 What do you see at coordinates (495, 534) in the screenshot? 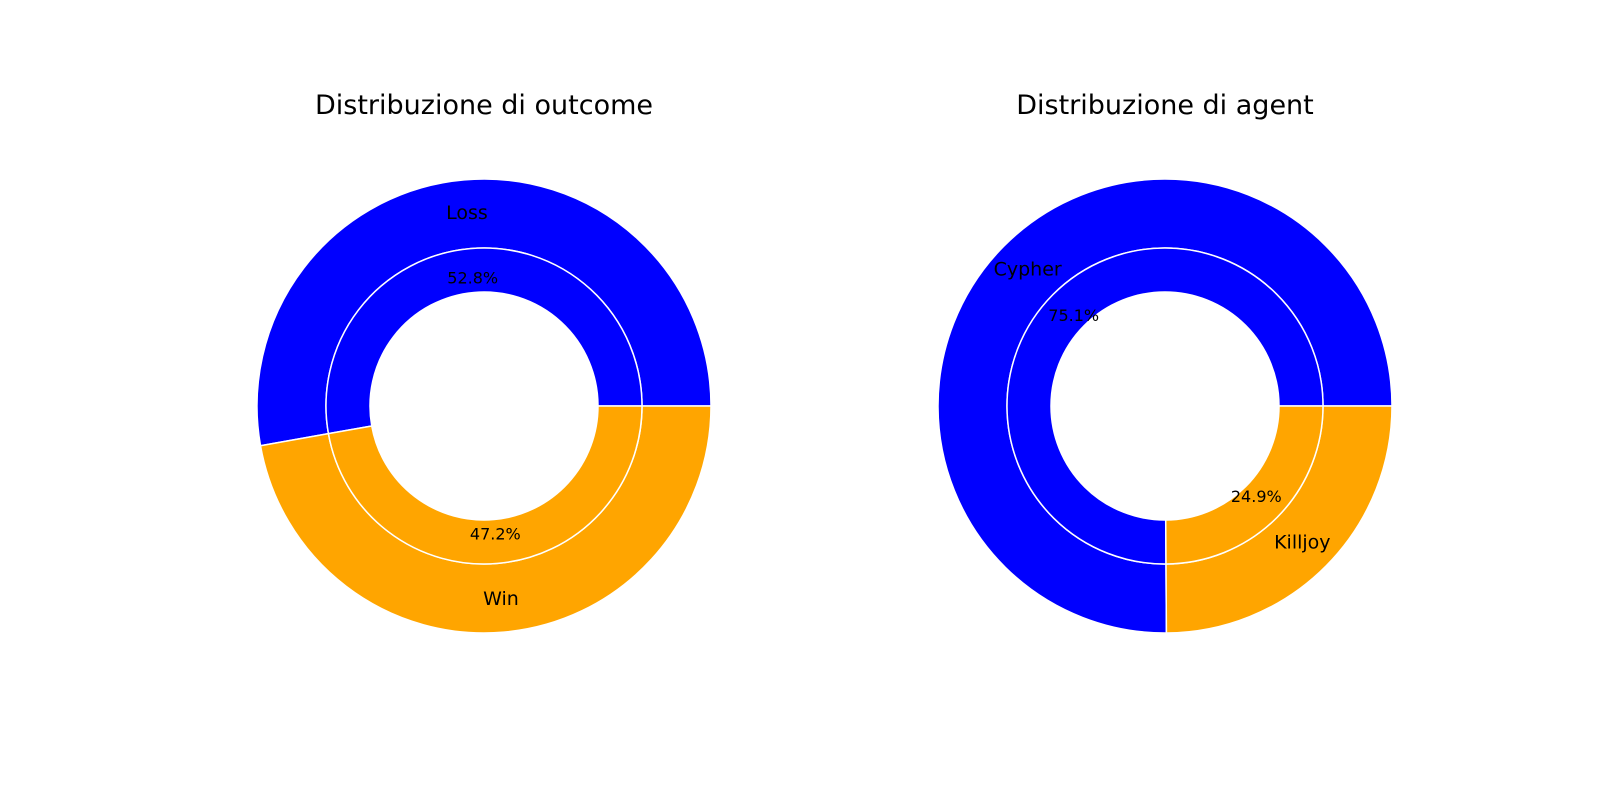
I see `percent-label-win: 47.2%` at bounding box center [495, 534].